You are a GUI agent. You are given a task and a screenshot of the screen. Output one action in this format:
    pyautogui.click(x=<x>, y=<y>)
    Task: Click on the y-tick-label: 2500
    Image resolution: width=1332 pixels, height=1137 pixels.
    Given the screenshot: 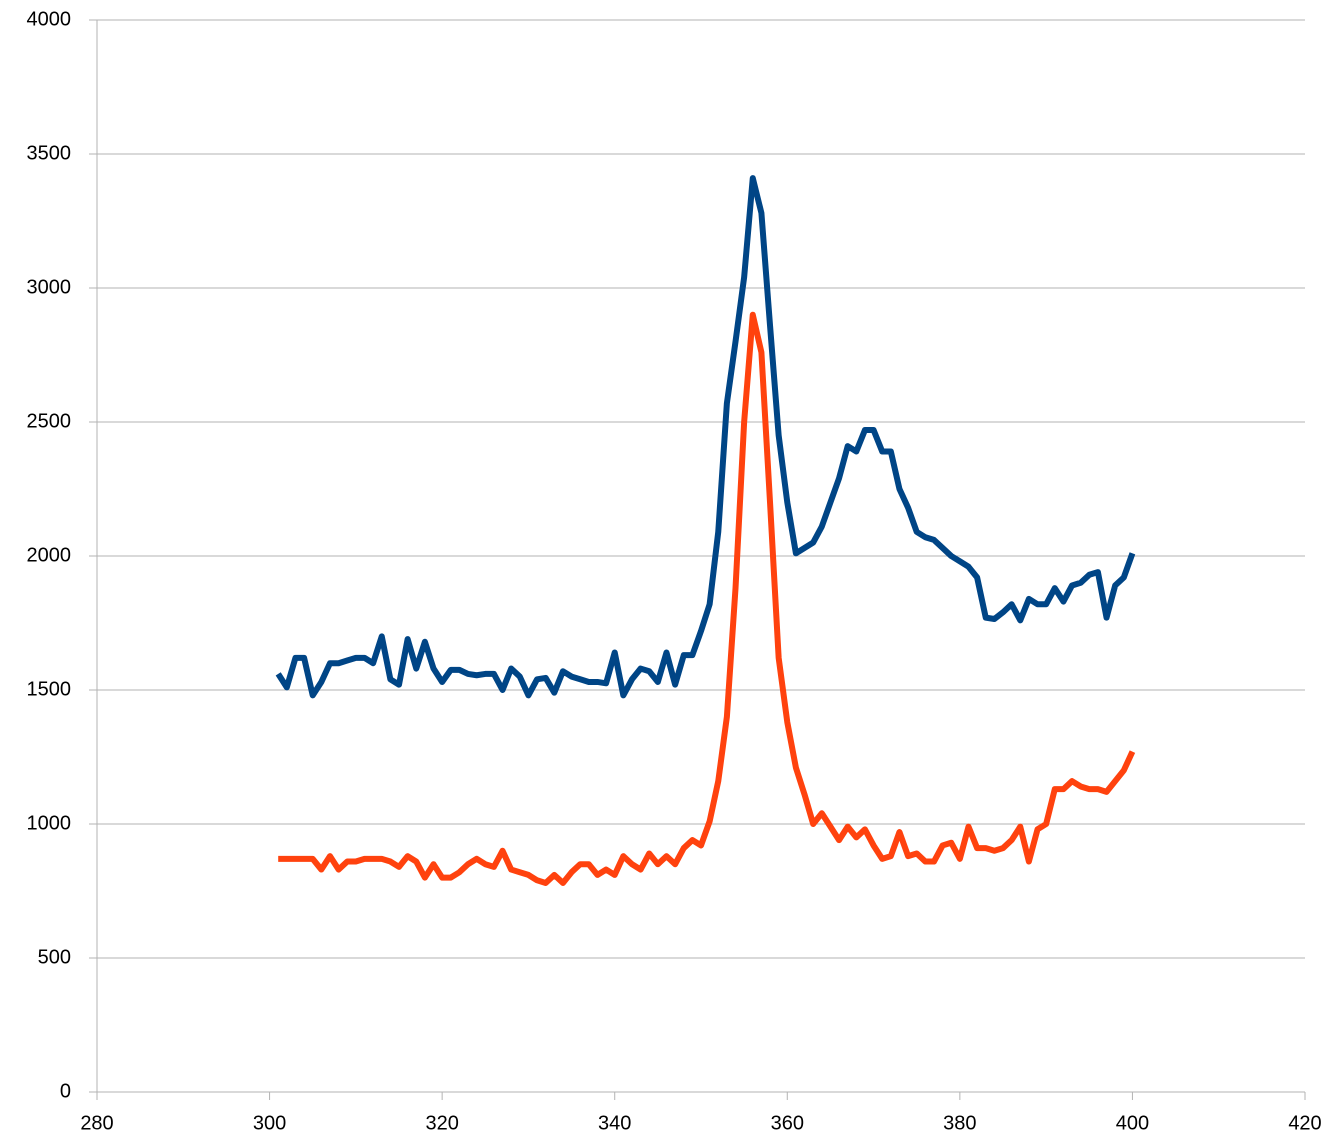 What is the action you would take?
    pyautogui.click(x=49, y=421)
    